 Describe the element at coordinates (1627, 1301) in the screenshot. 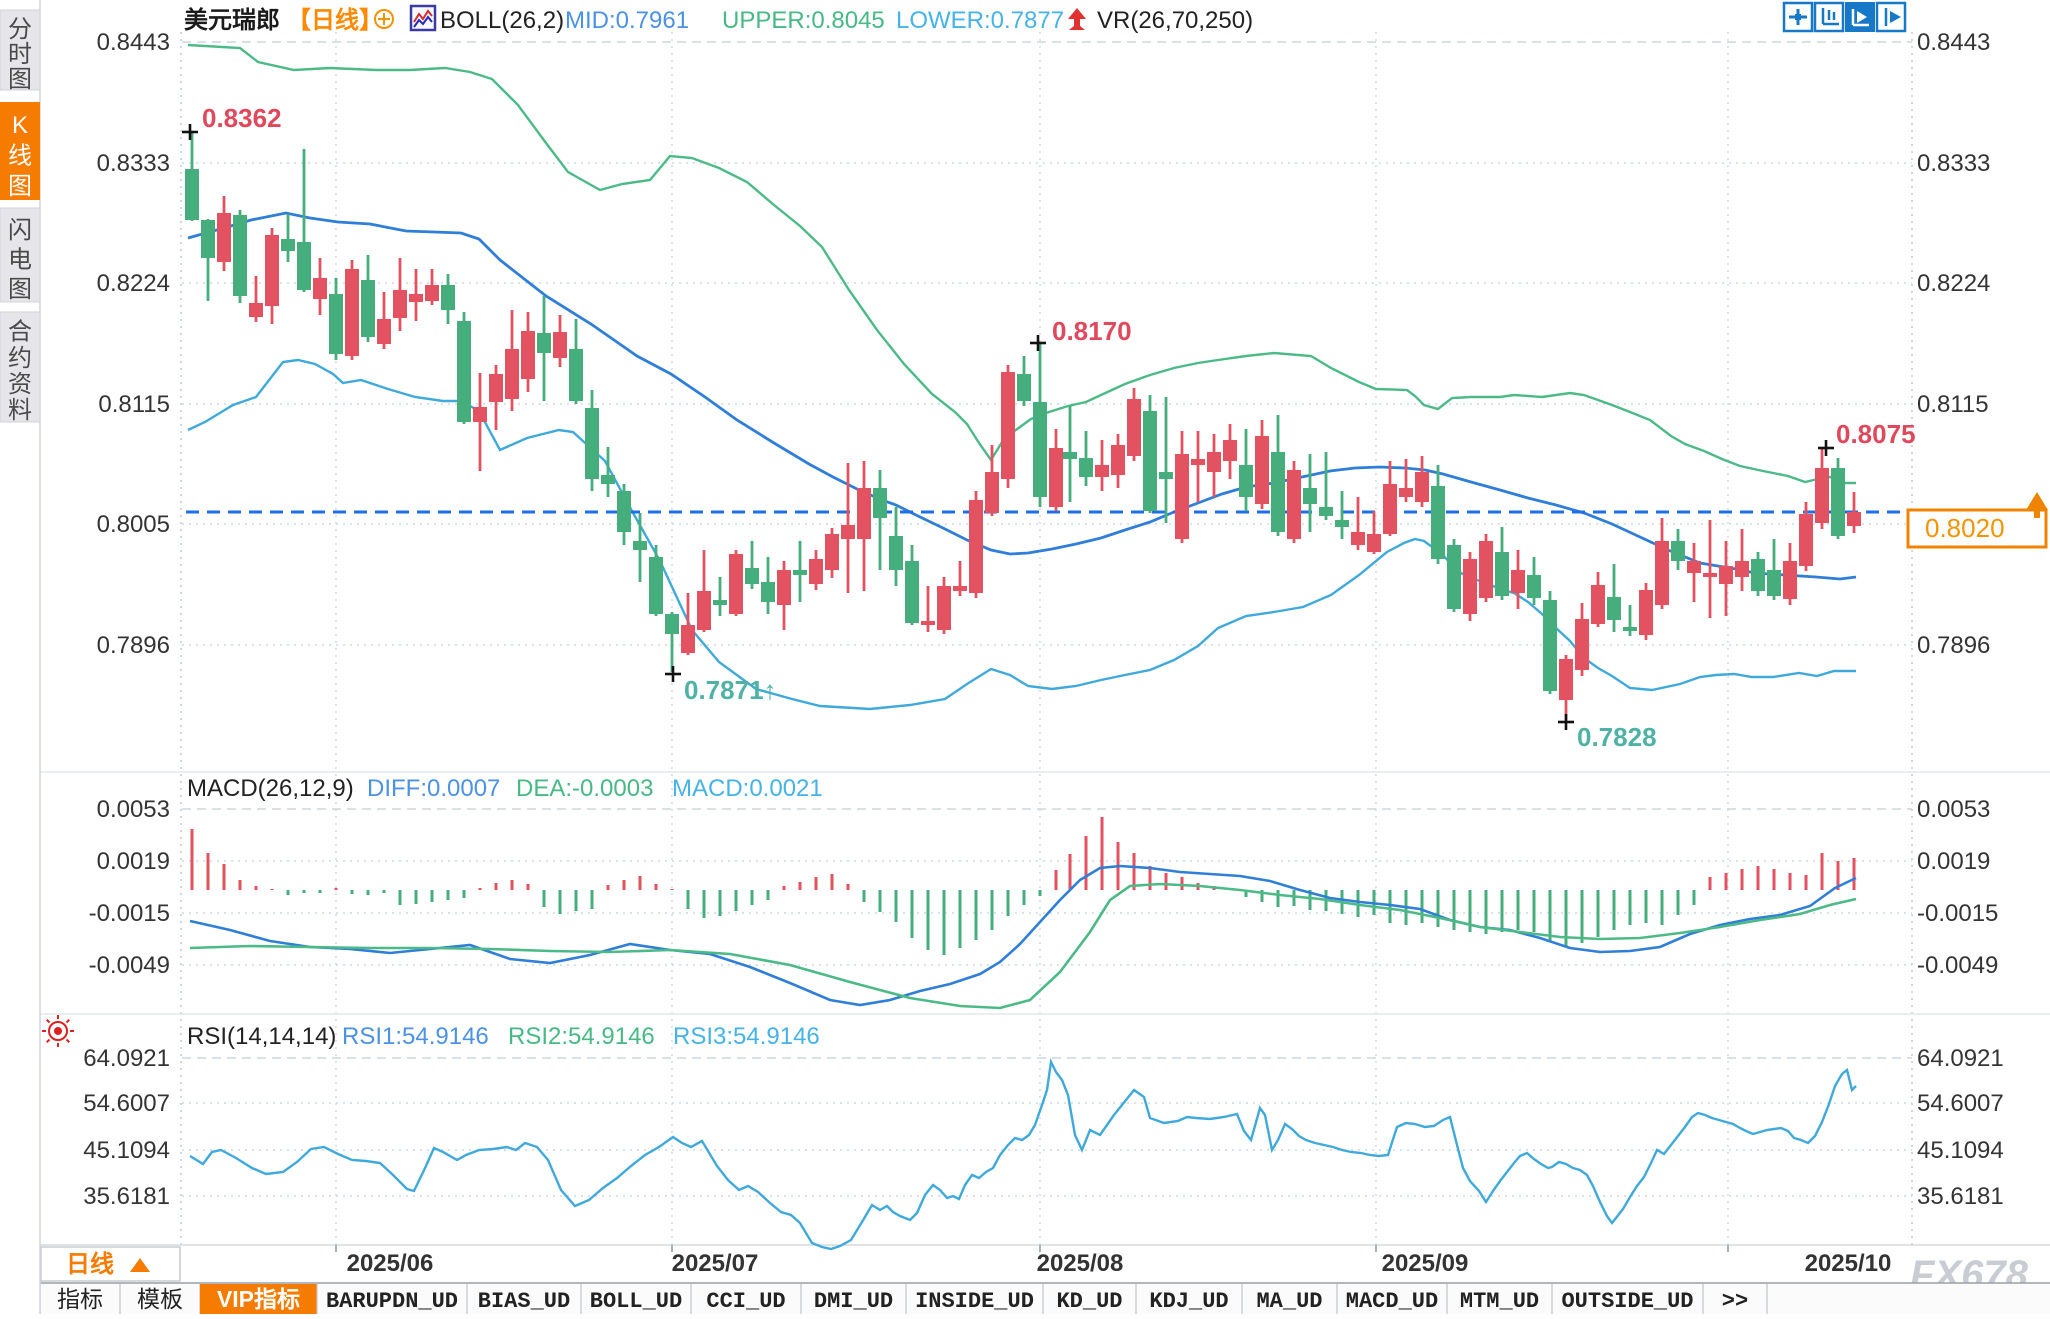

I see `svg-text: OUTSIDE_UD` at that location.